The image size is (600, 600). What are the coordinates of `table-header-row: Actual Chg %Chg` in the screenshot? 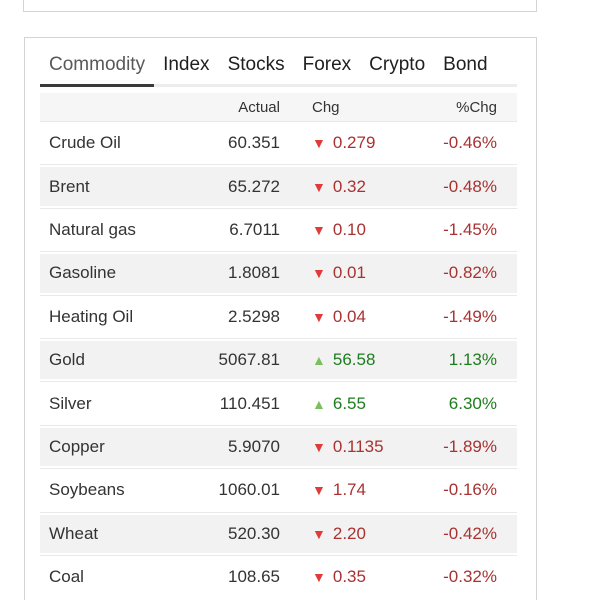 It's located at (278, 107).